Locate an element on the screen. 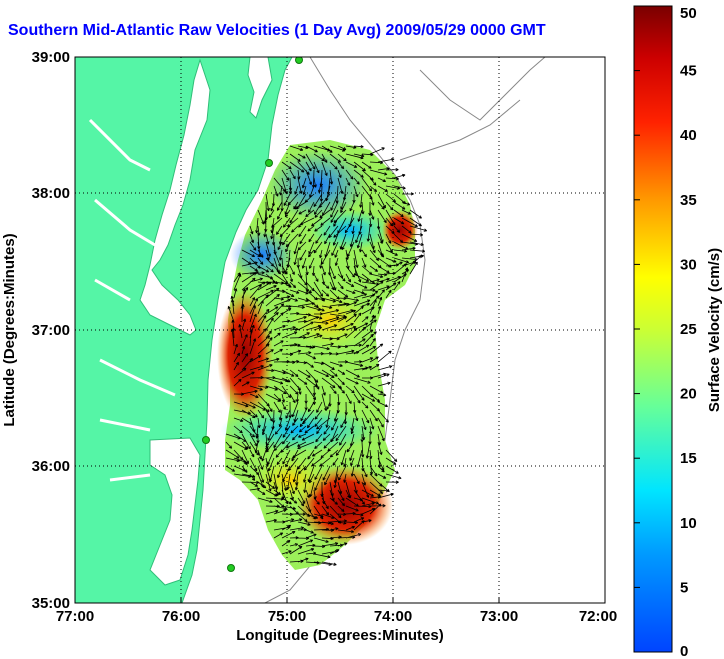 Image resolution: width=724 pixels, height=659 pixels. colorbar-label: Surface Velocity (cm/s) is located at coordinates (714, 330).